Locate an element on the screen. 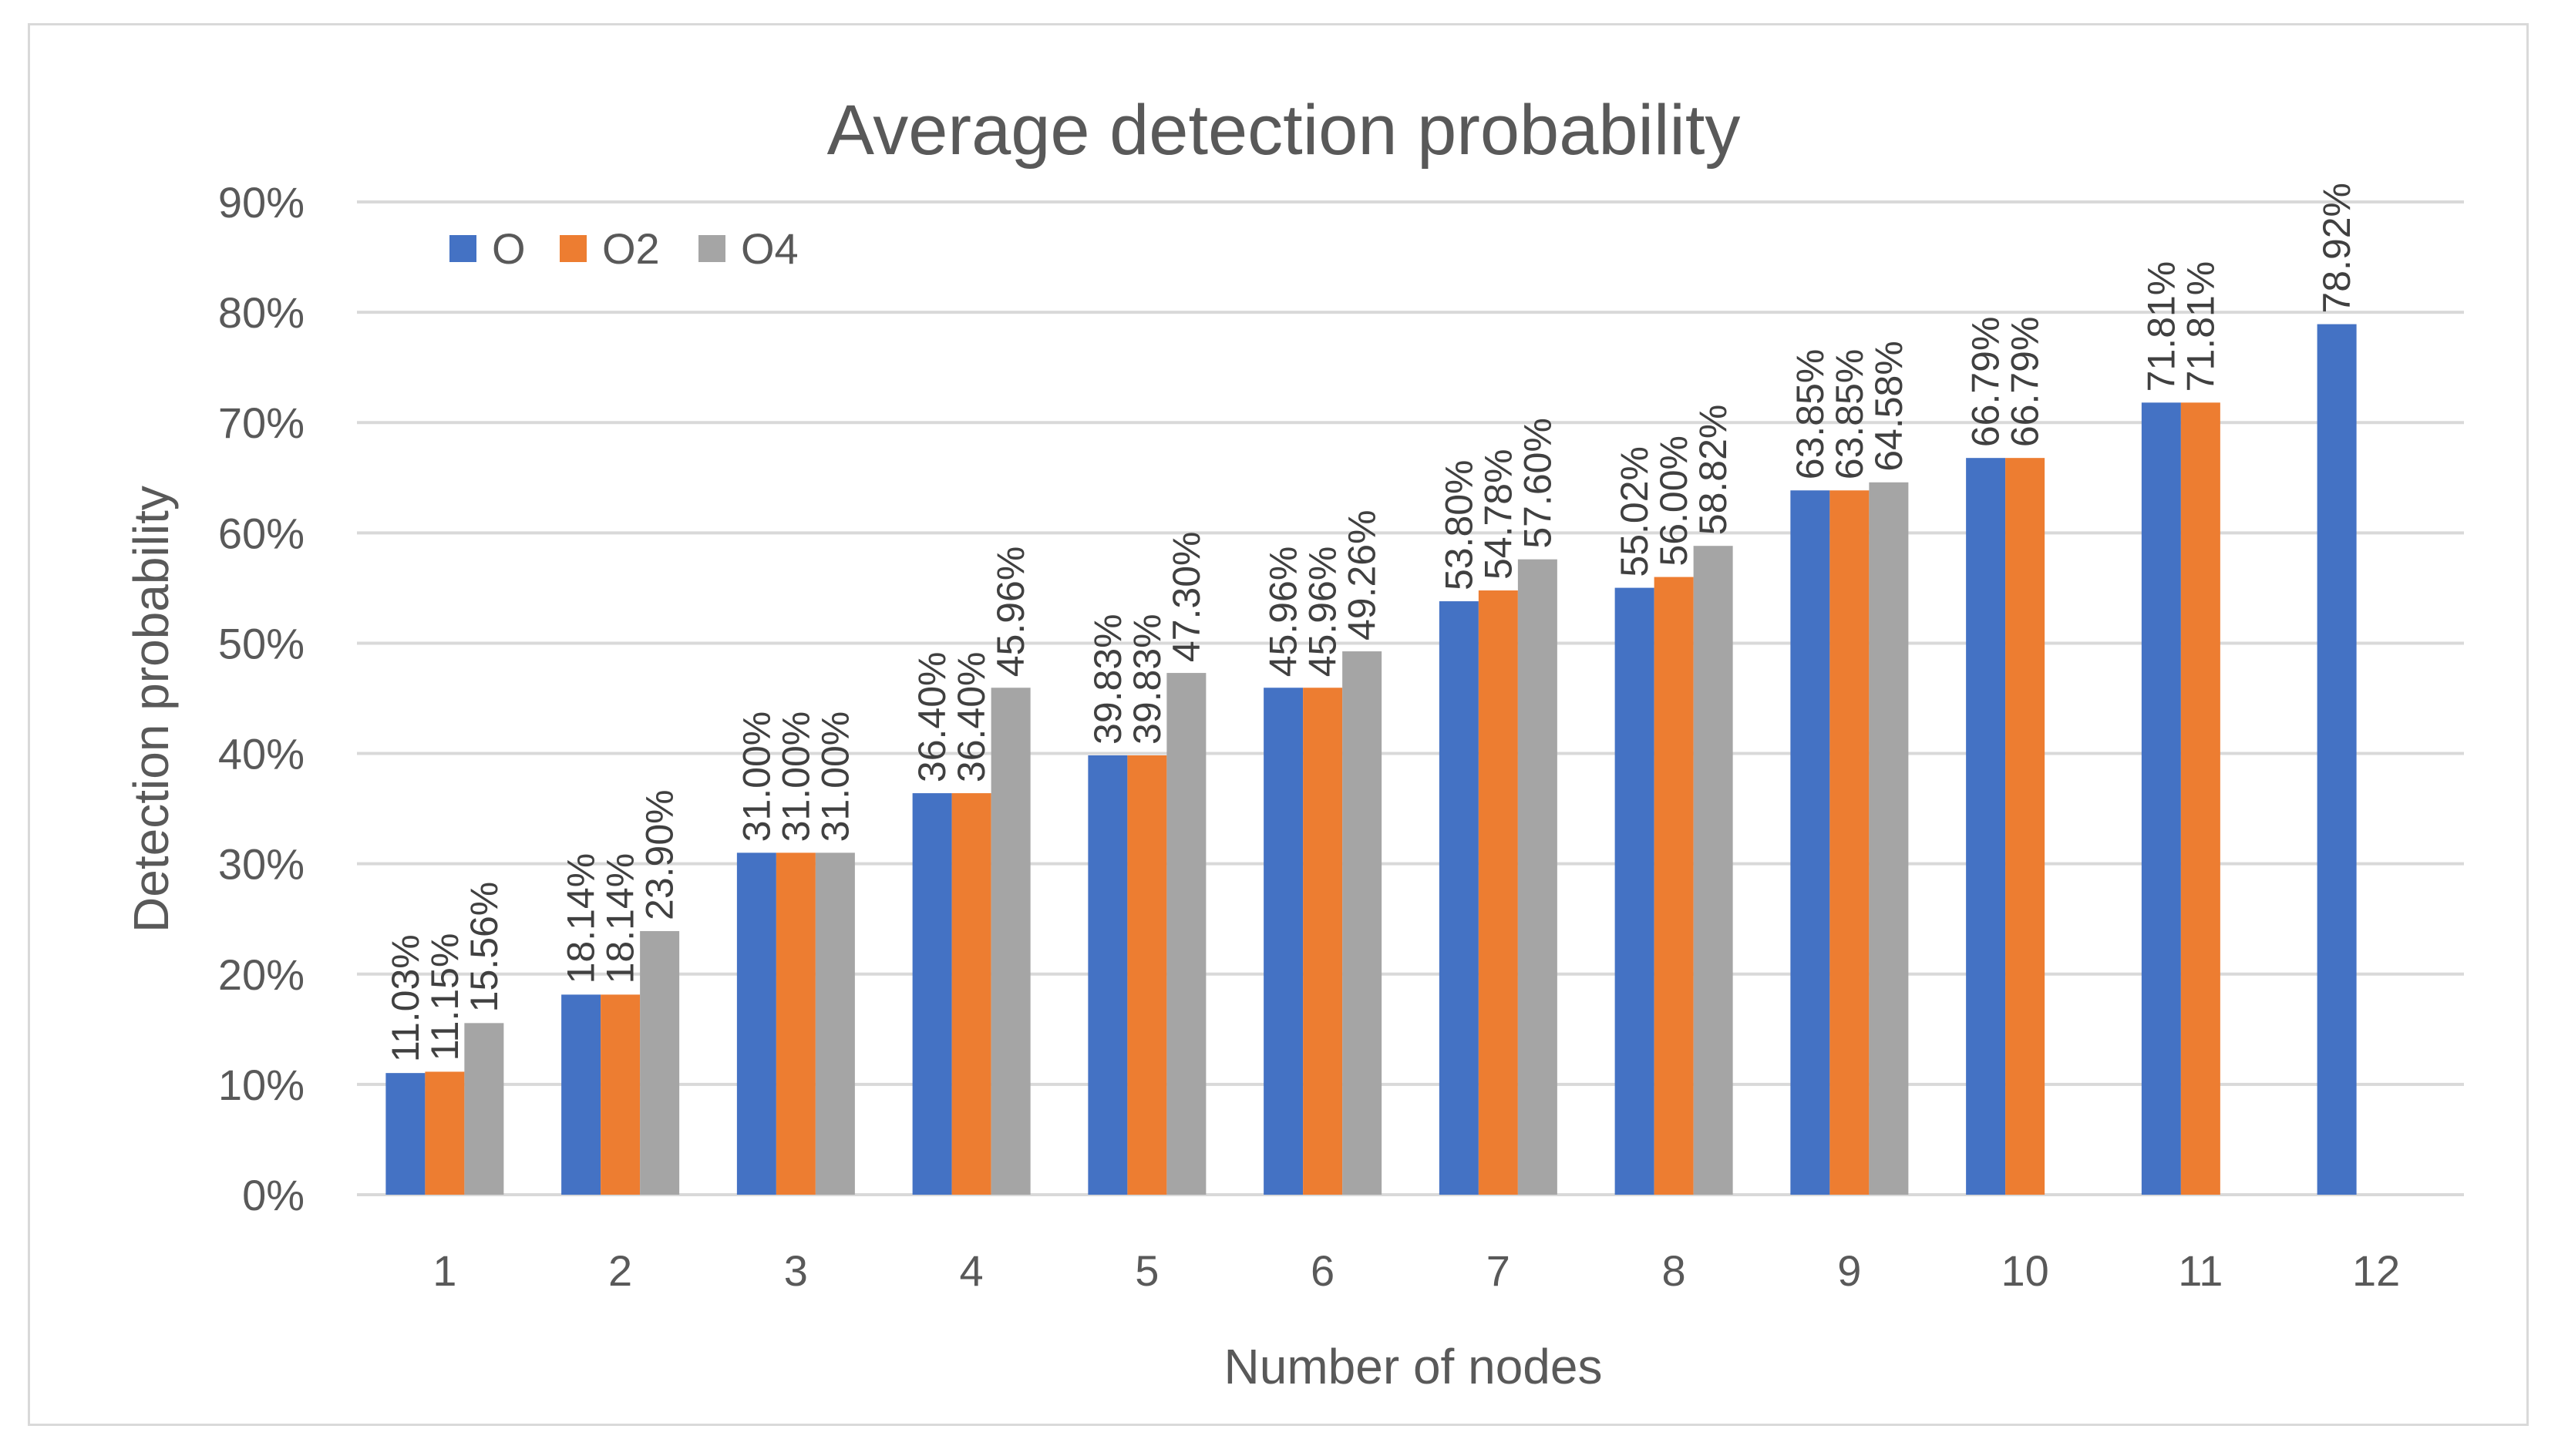 The image size is (2558, 1456). y-tick-label: 0% is located at coordinates (273, 1195).